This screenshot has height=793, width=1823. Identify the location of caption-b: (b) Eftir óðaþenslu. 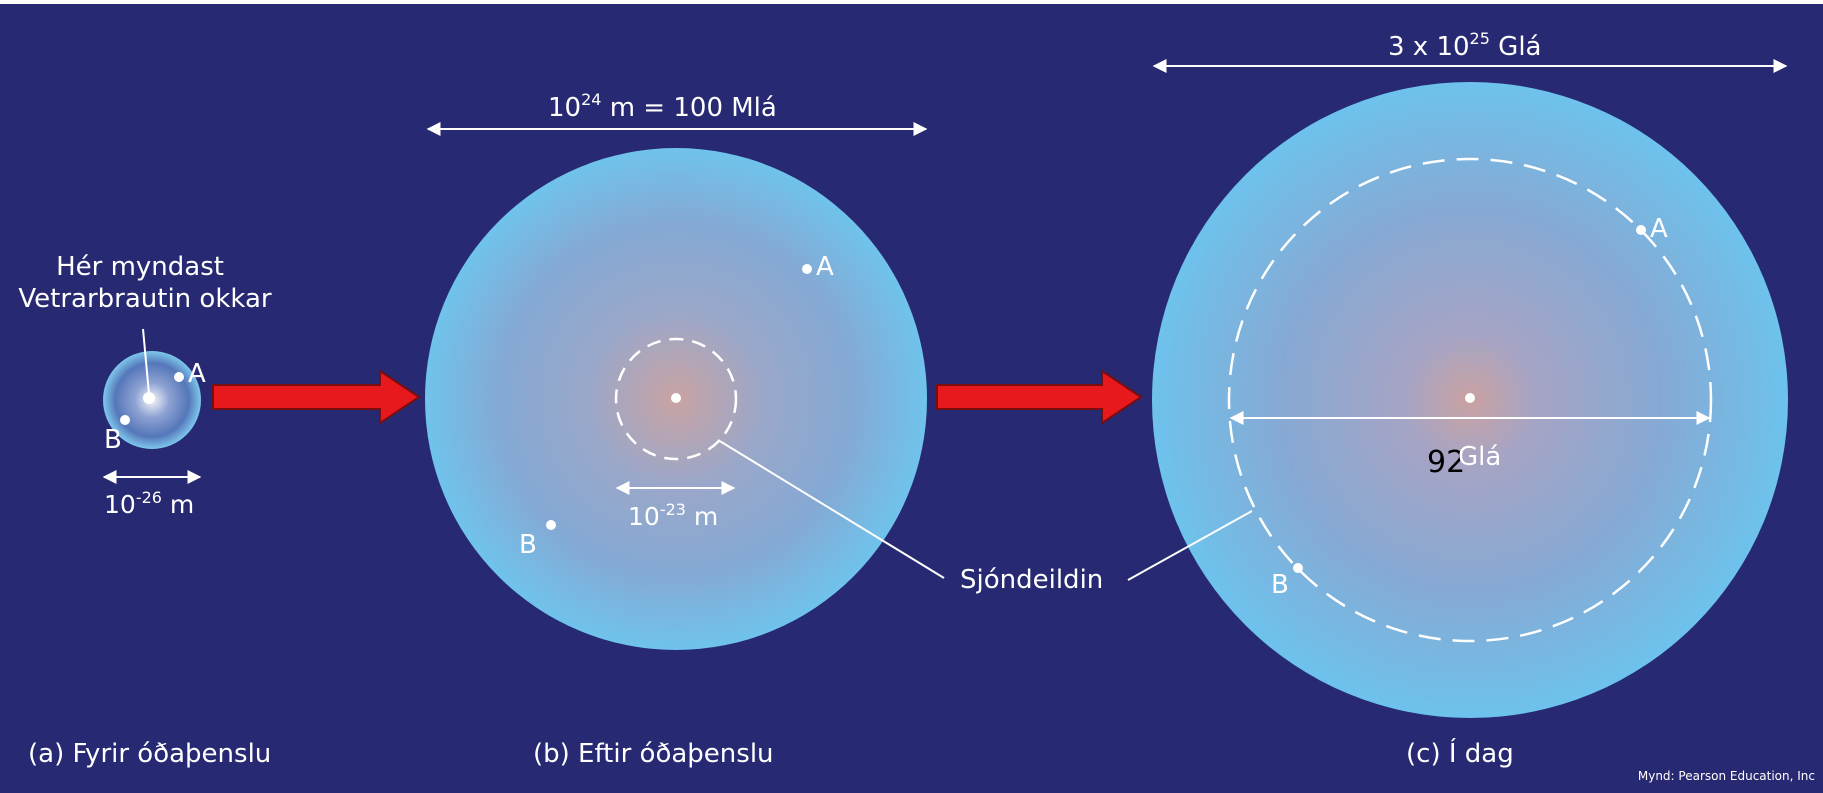
(653, 754).